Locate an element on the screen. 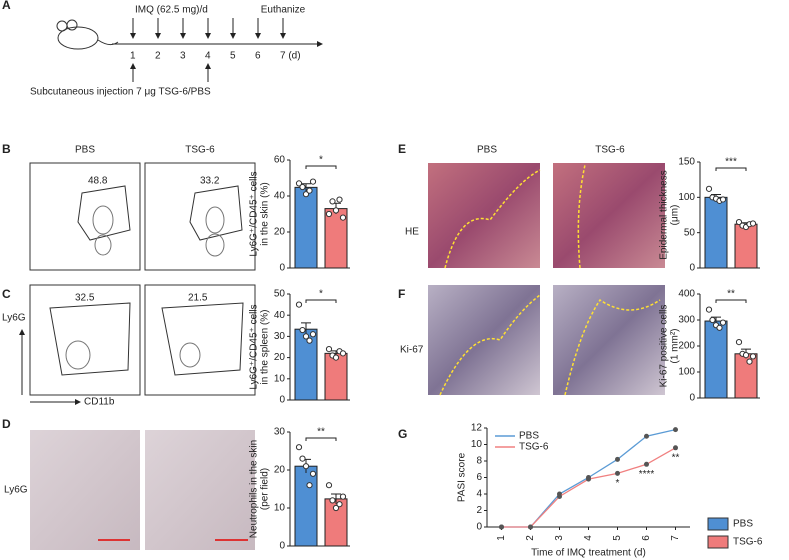 This screenshot has height=560, width=789. image-title: PBS is located at coordinates (85, 150).